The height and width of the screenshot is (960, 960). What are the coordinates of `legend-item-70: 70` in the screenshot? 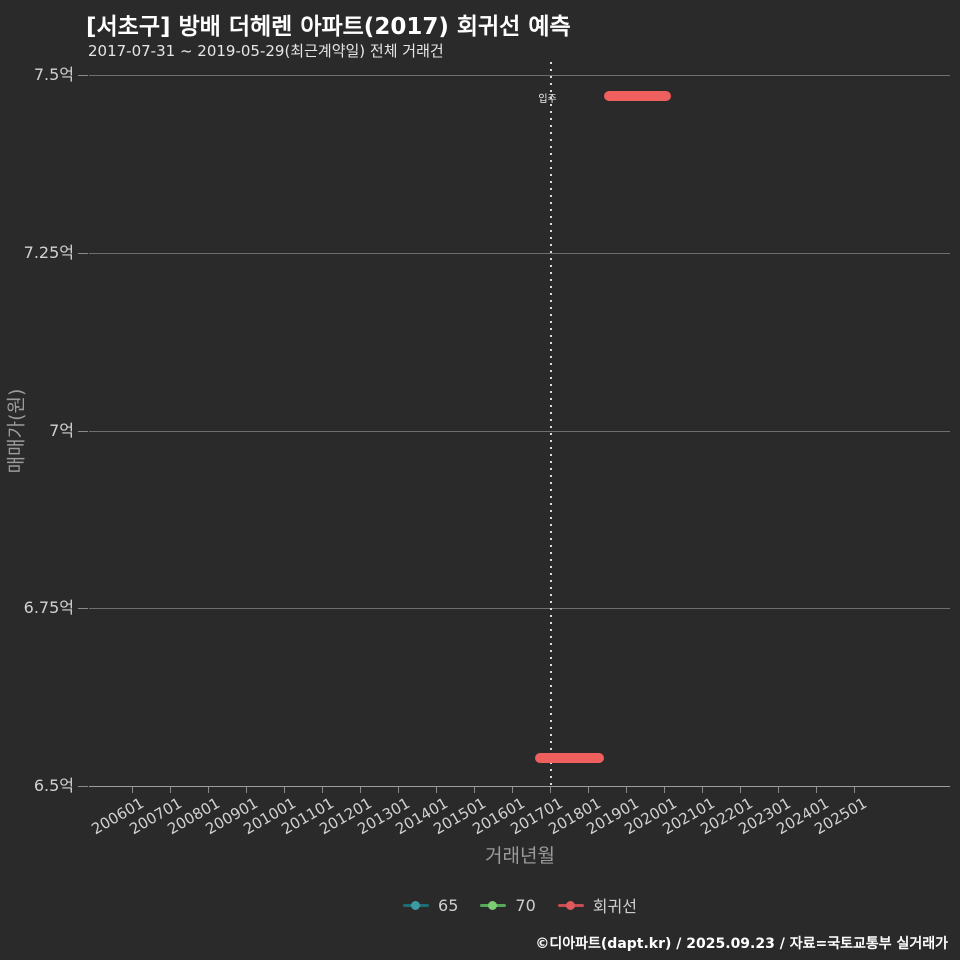 It's located at (508, 905).